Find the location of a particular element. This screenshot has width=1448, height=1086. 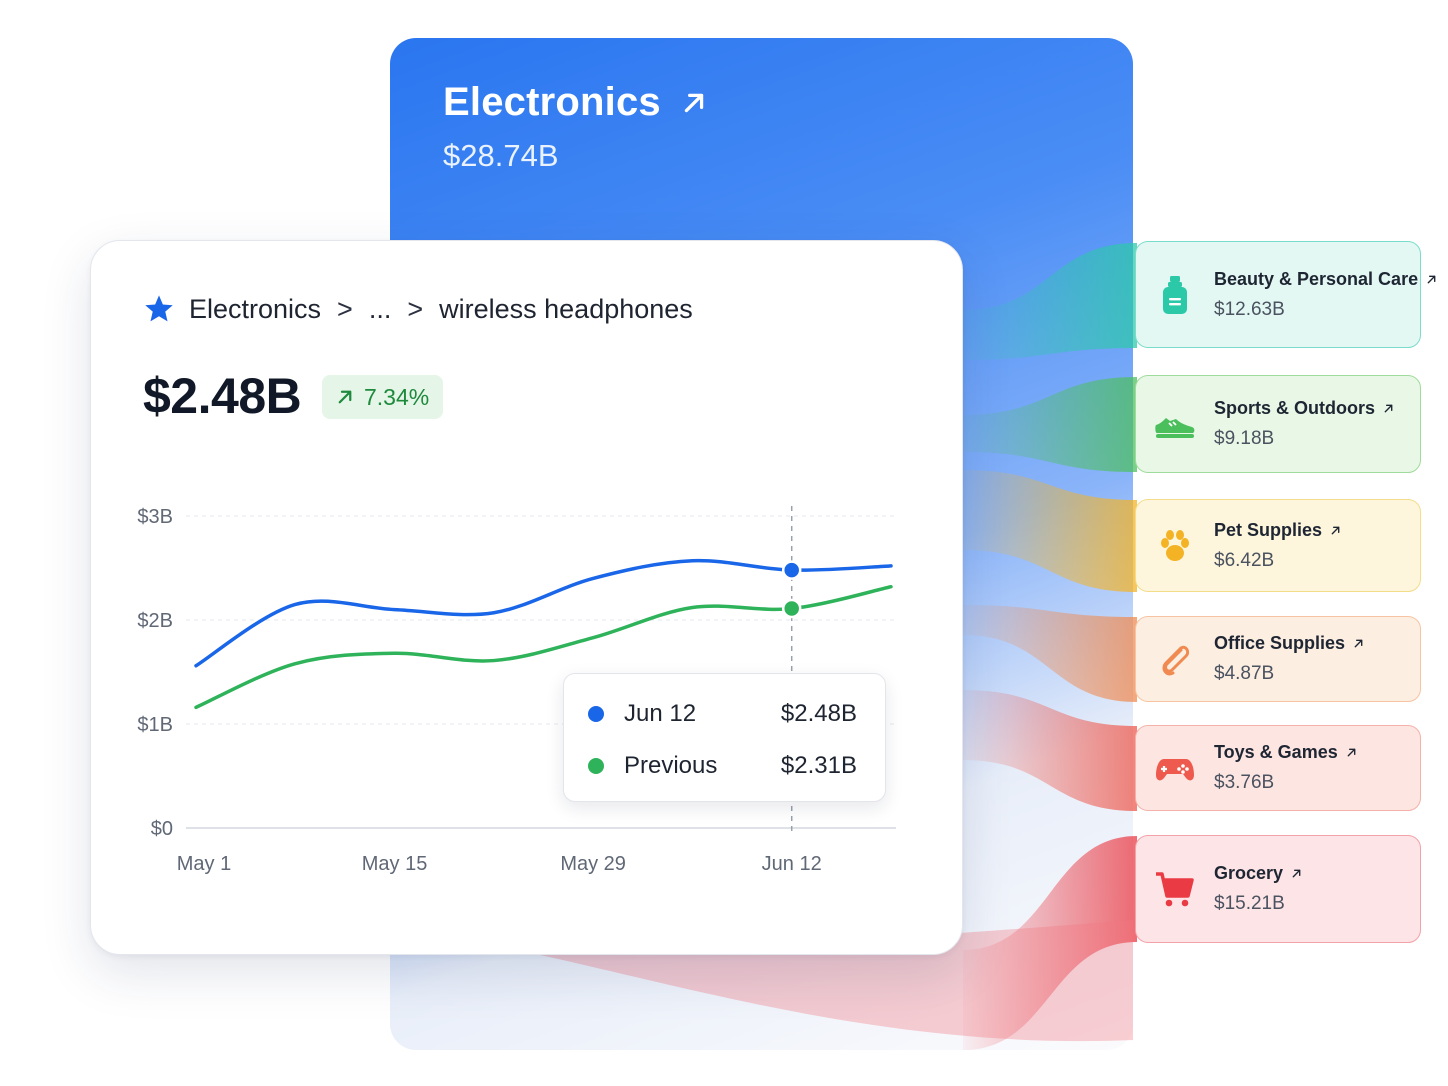

category-card-pet-supplies: Pet Supplies $6.42B is located at coordinates (1278, 545).